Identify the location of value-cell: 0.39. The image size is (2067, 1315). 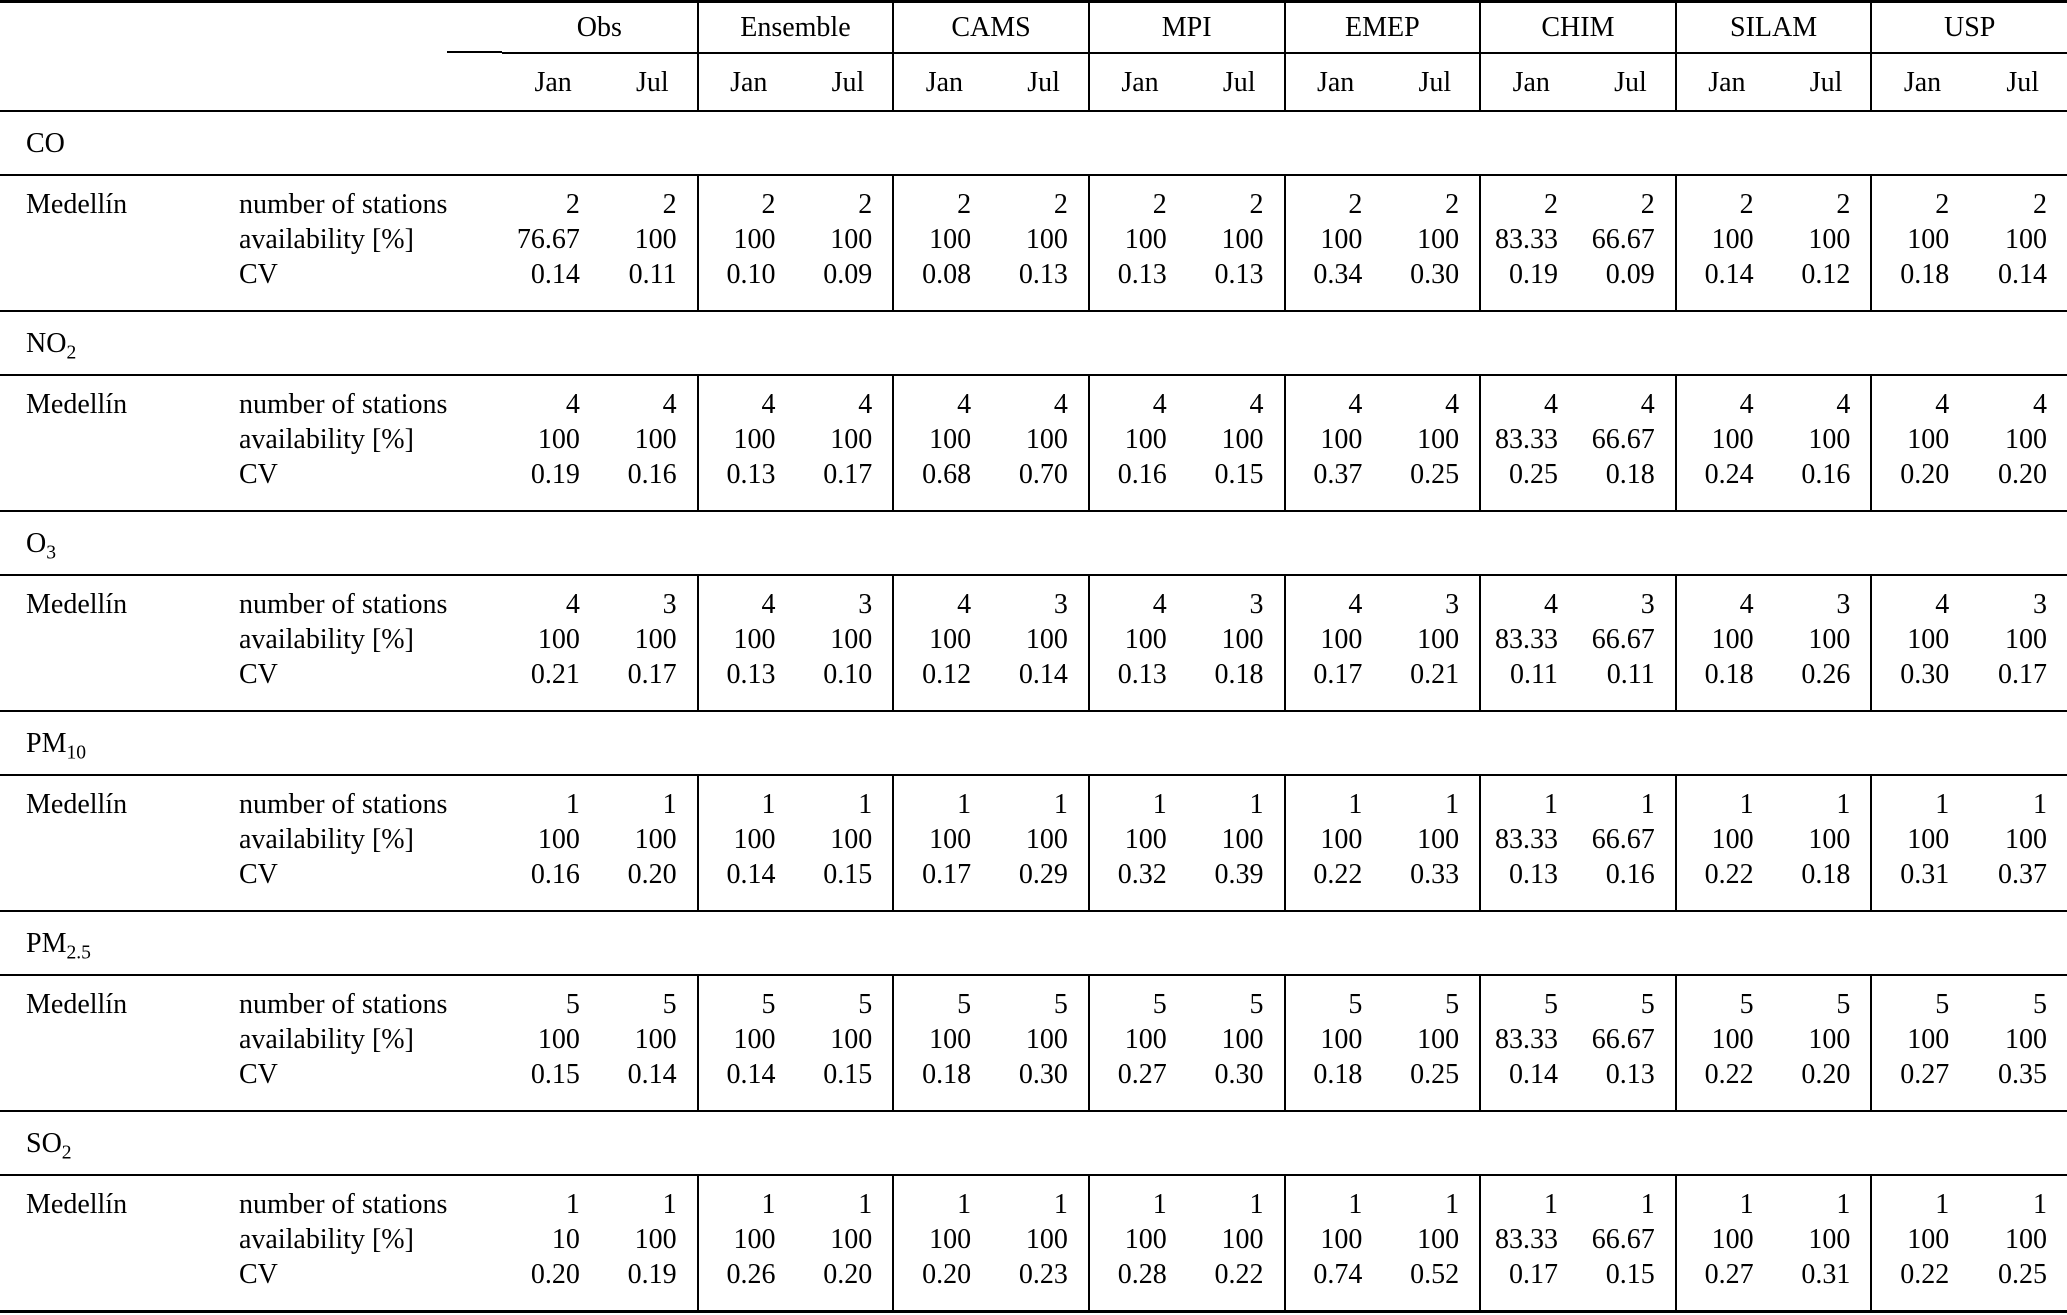
(1239, 874).